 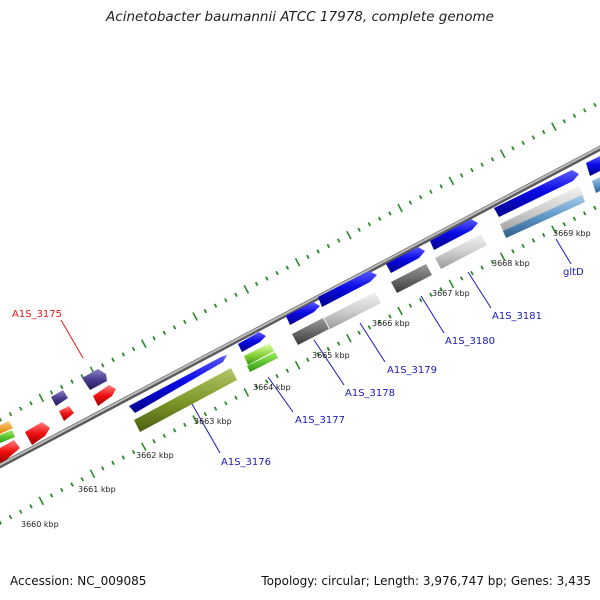 What do you see at coordinates (563, 251) in the screenshot?
I see `callout-gltd` at bounding box center [563, 251].